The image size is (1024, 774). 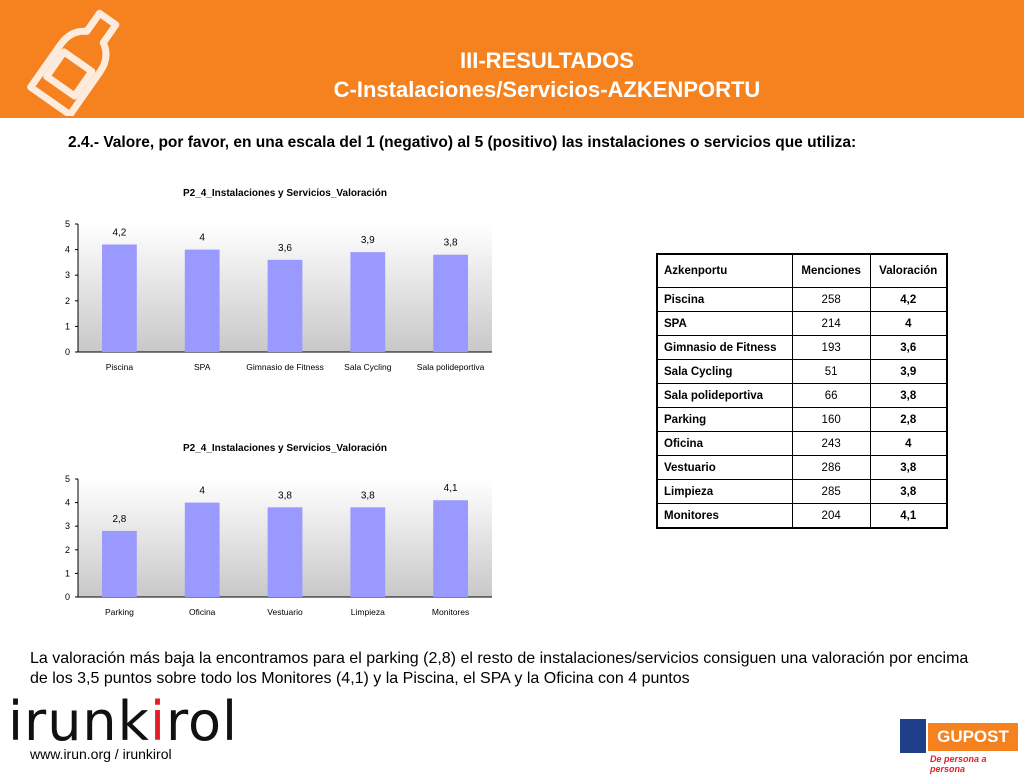 What do you see at coordinates (831, 395) in the screenshot?
I see `table-cell: 66` at bounding box center [831, 395].